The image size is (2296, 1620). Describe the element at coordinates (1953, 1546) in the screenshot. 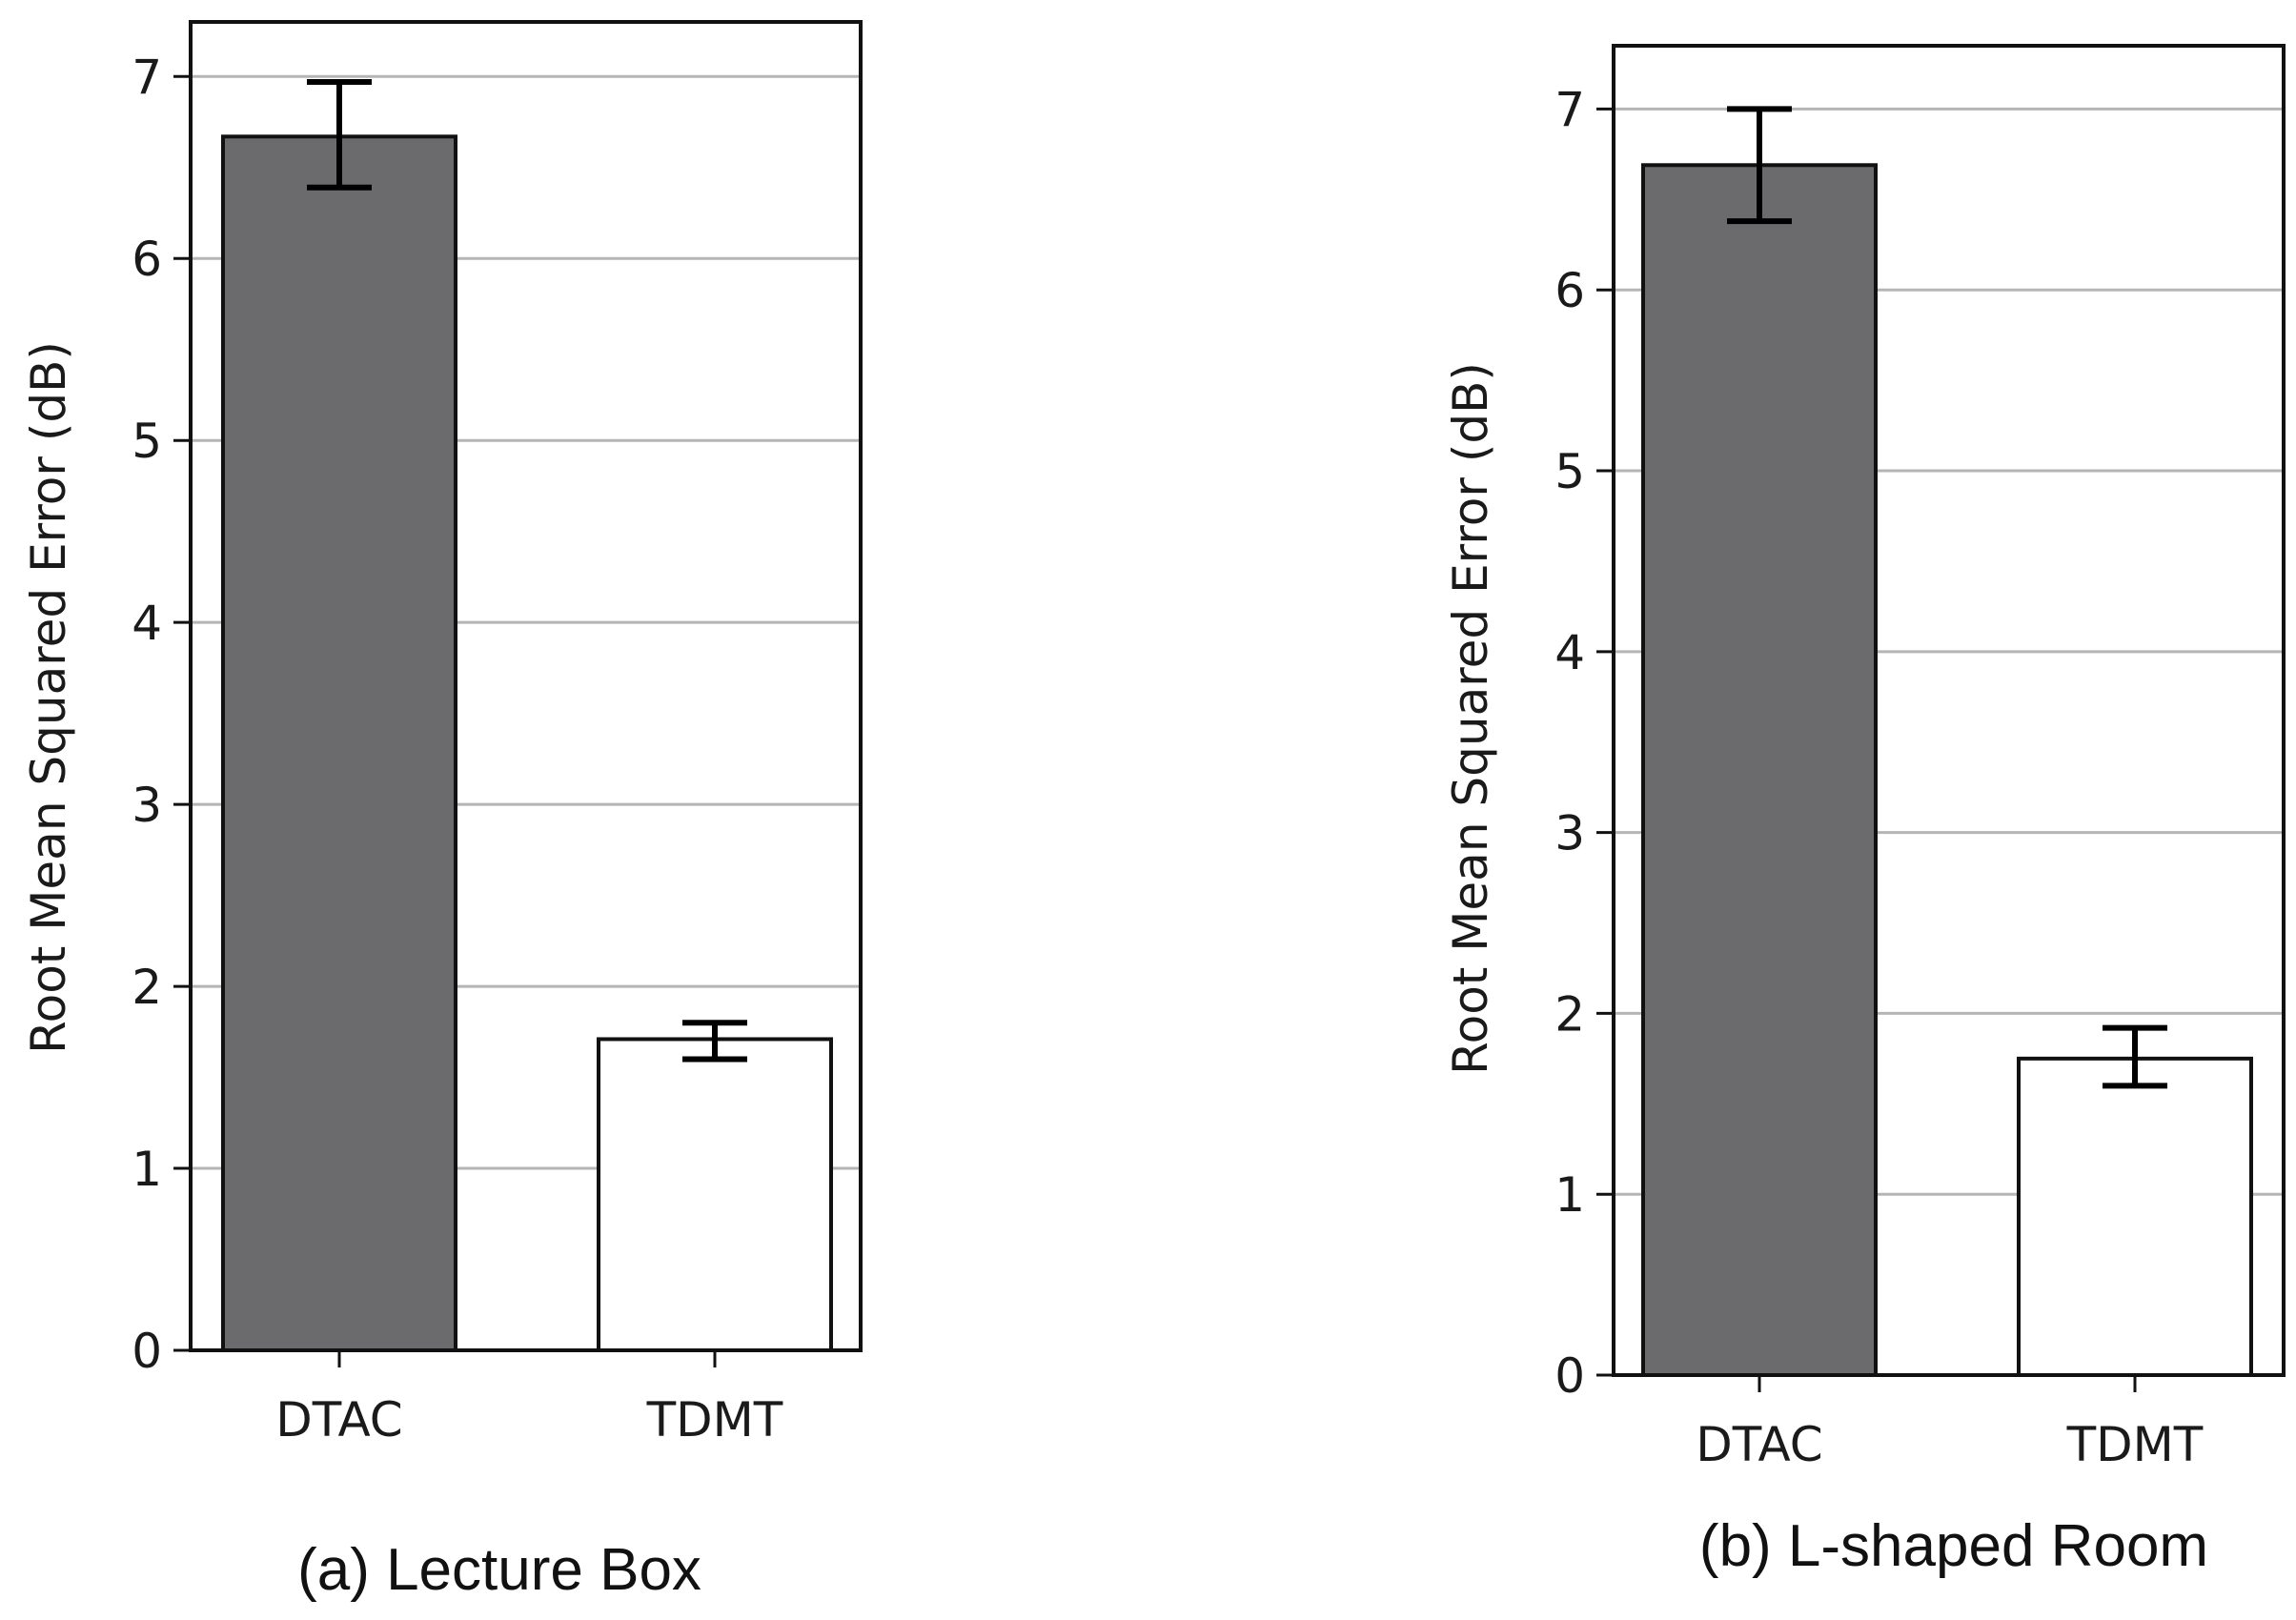

I see `panel-caption: (b) L-shaped Room` at that location.